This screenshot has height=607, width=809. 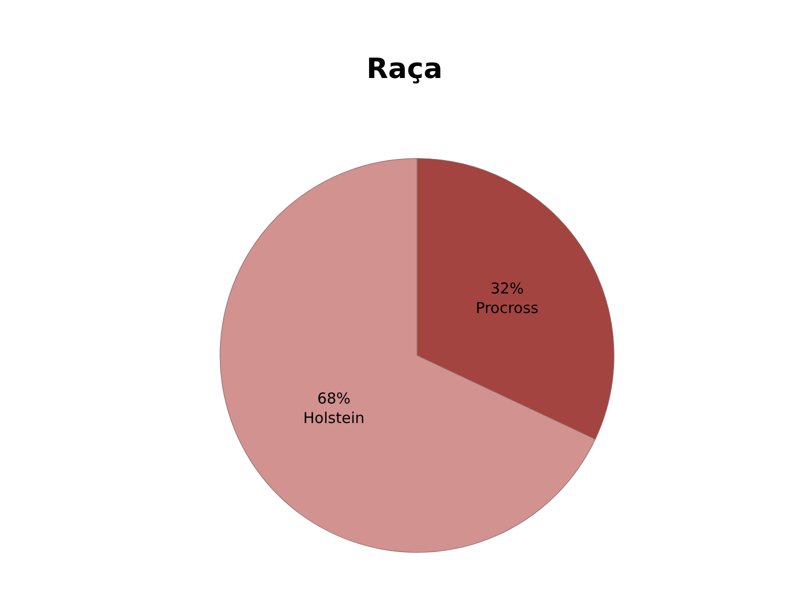 I want to click on data-label: 32%, so click(x=507, y=288).